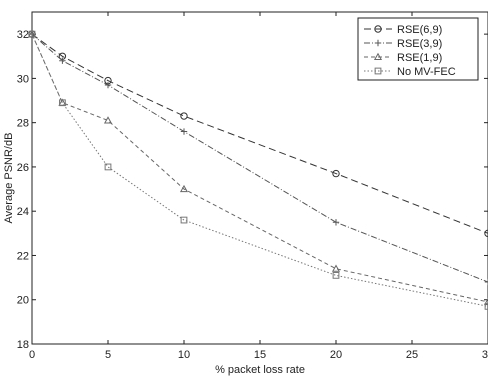  I want to click on y-tick-label: 26, so click(23, 168).